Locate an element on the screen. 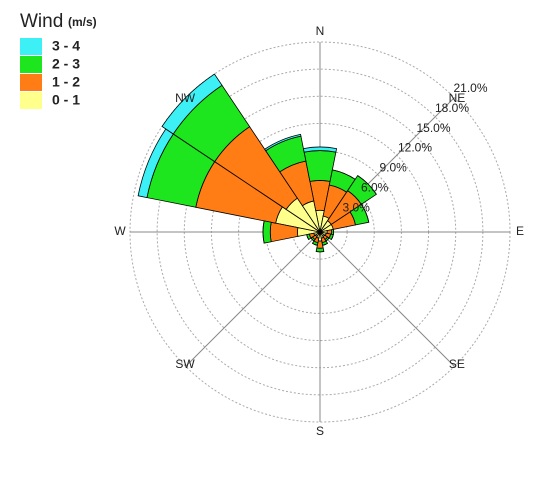  legend-label: 2 - 3 is located at coordinates (66, 64).